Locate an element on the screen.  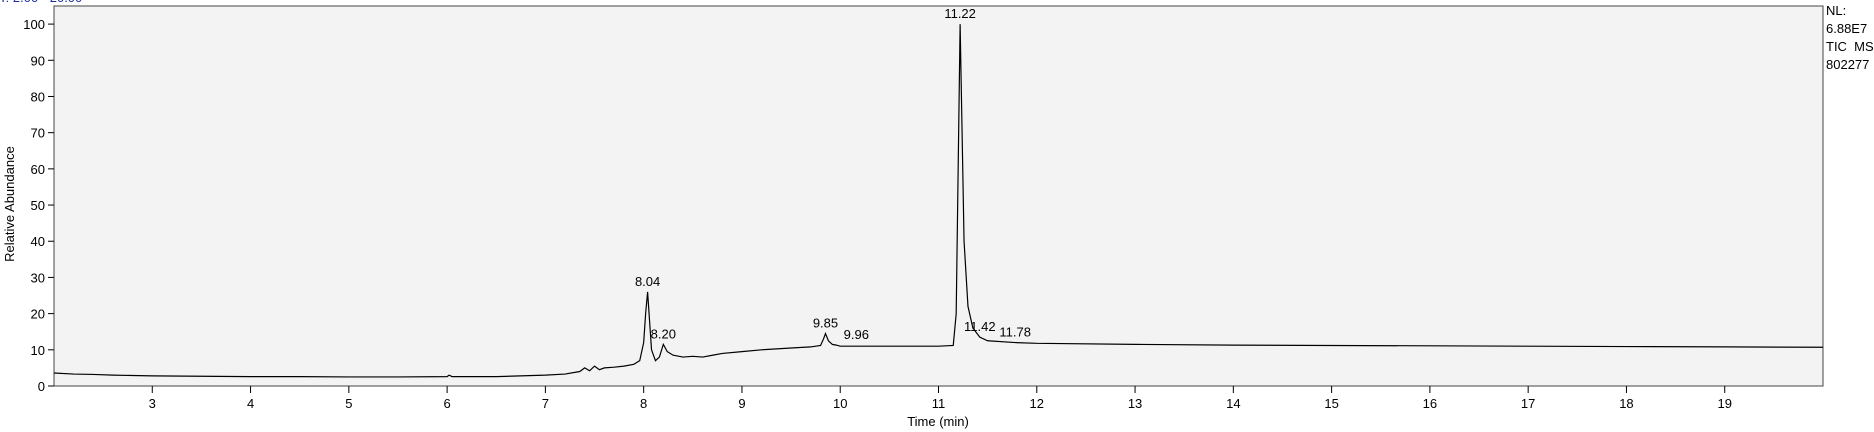
x-tick-label: 5 is located at coordinates (348, 403).